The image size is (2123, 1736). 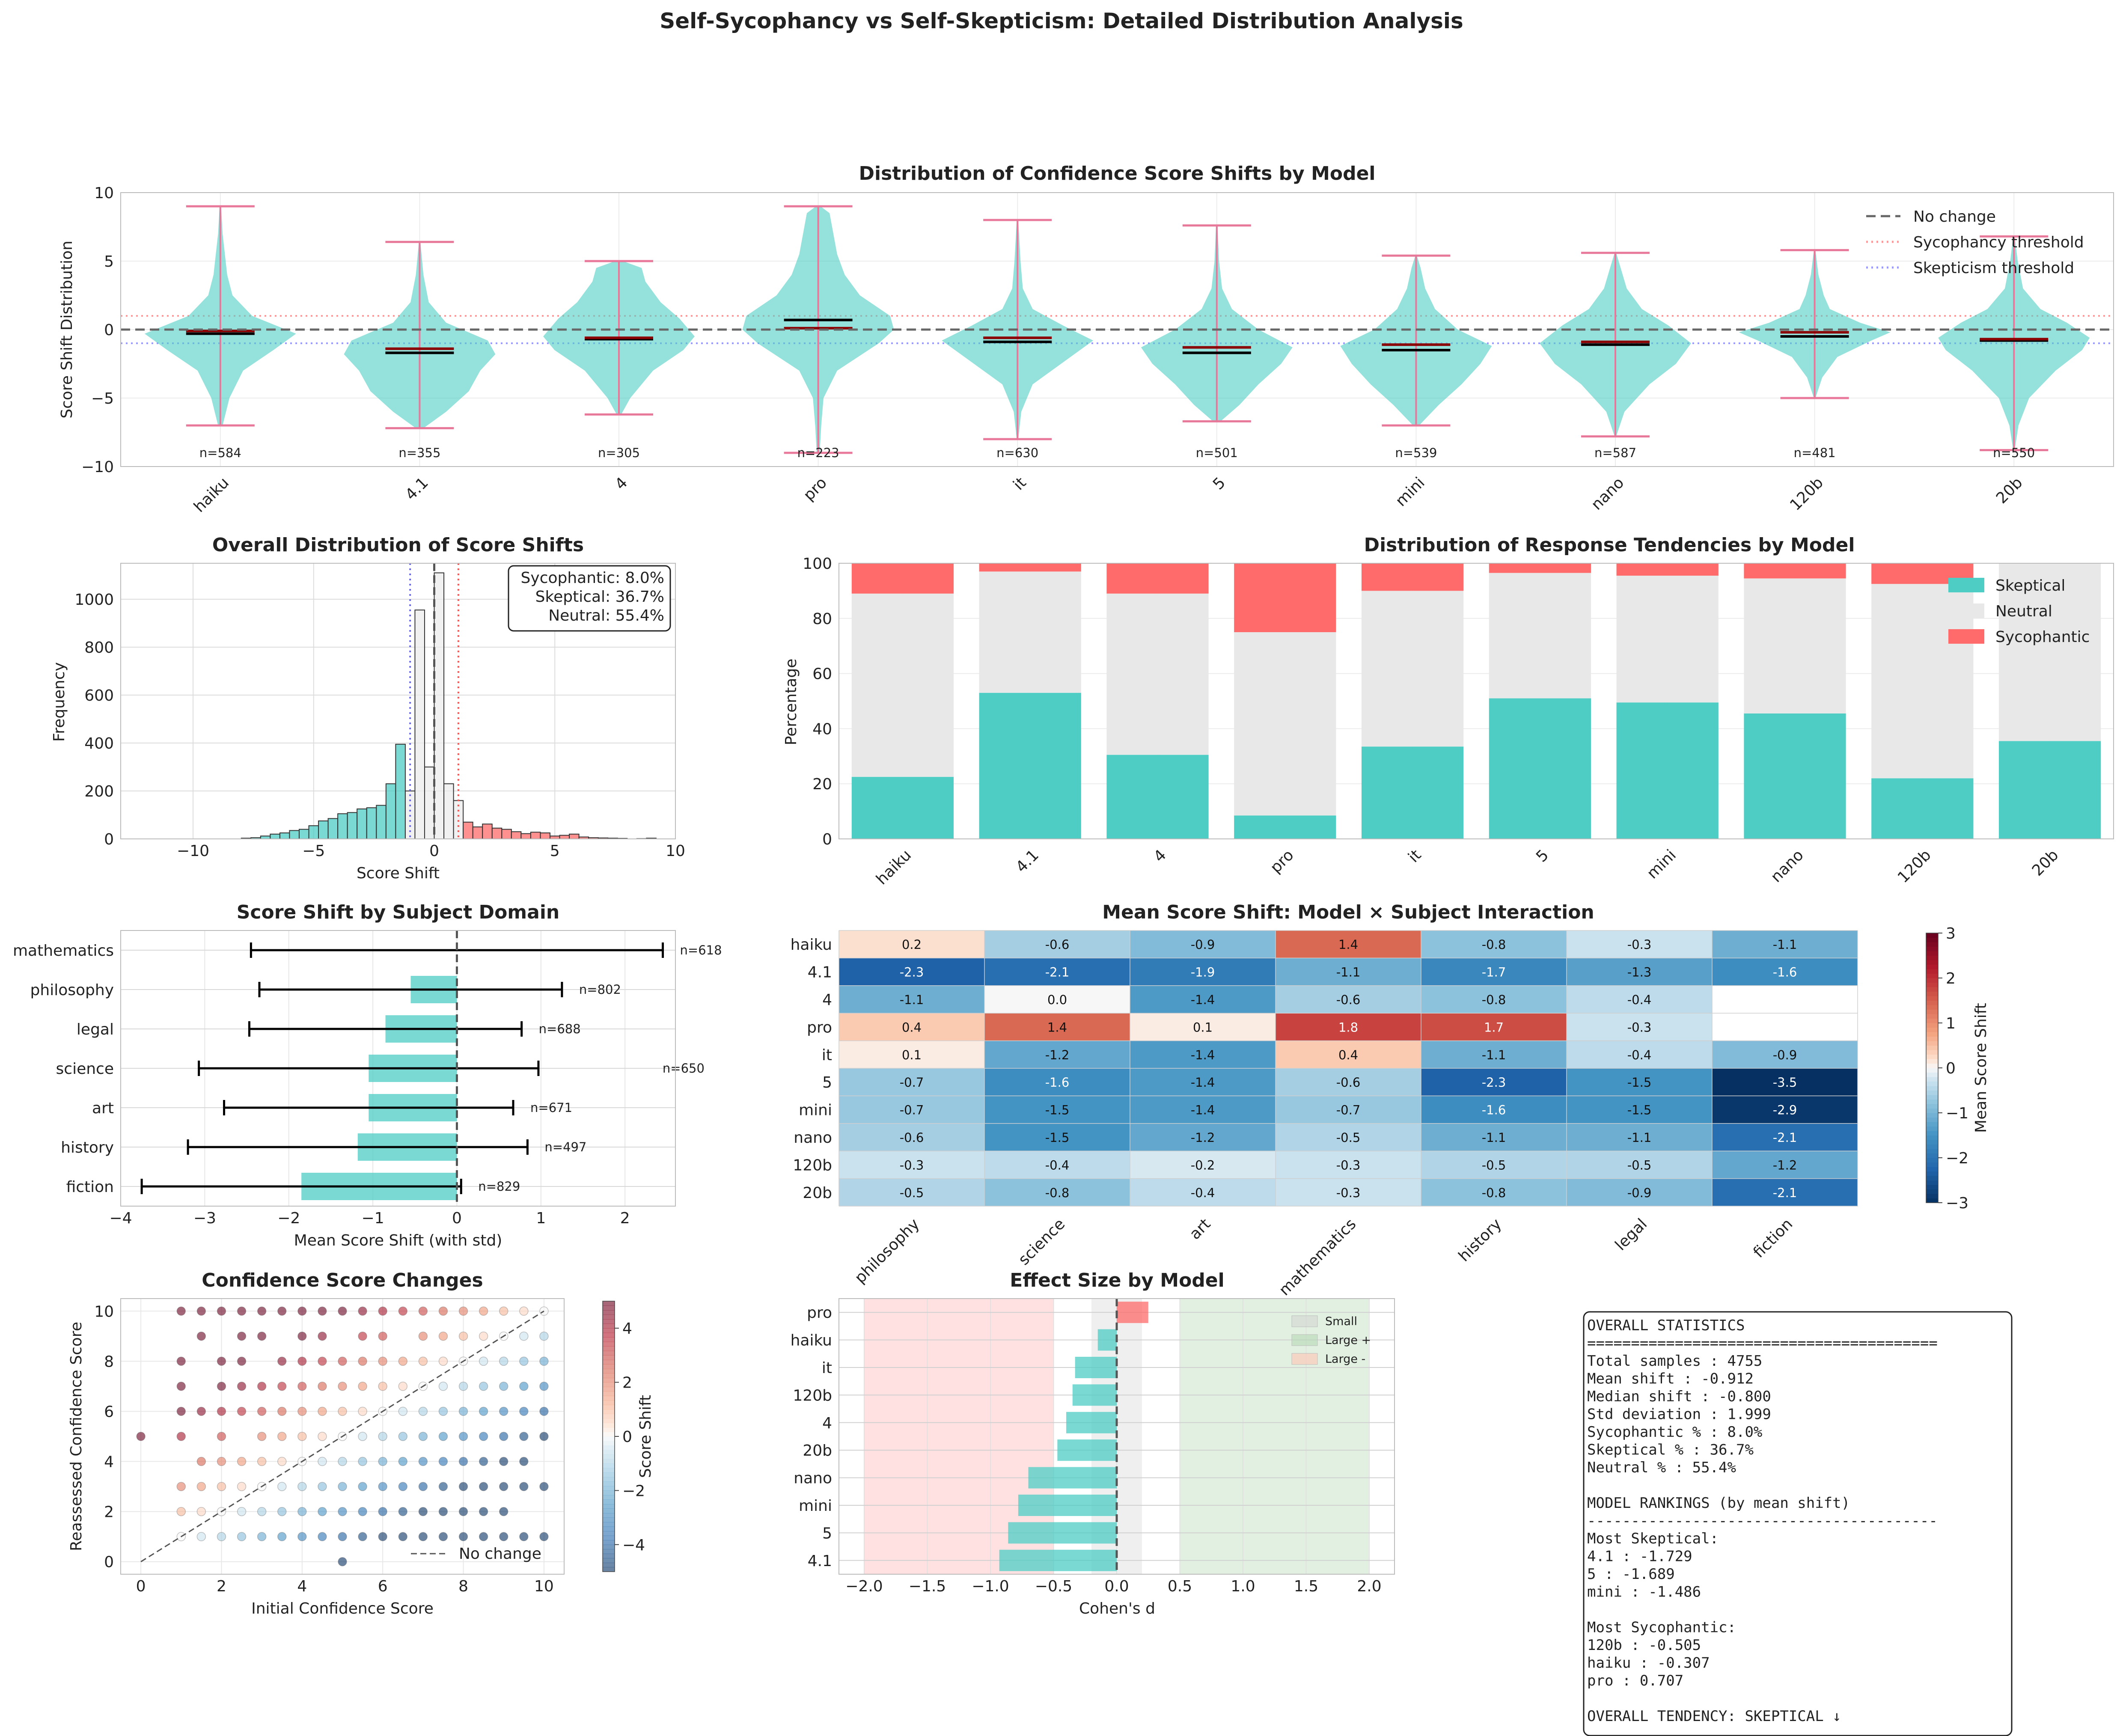 I want to click on heatmap-value: -2.9, so click(x=1785, y=1111).